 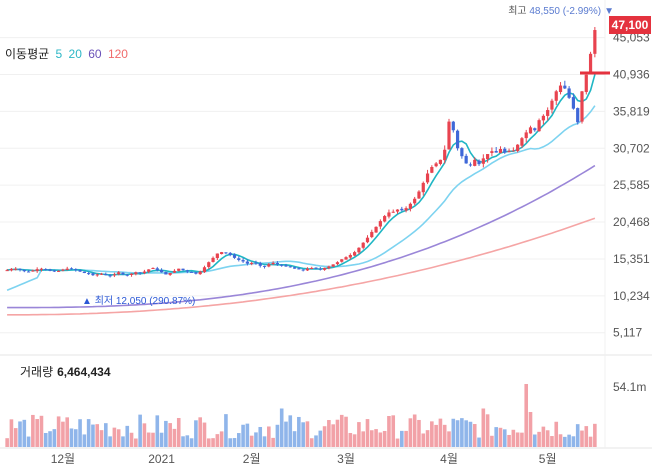 What do you see at coordinates (95, 54) in the screenshot?
I see `ma60-label: 60` at bounding box center [95, 54].